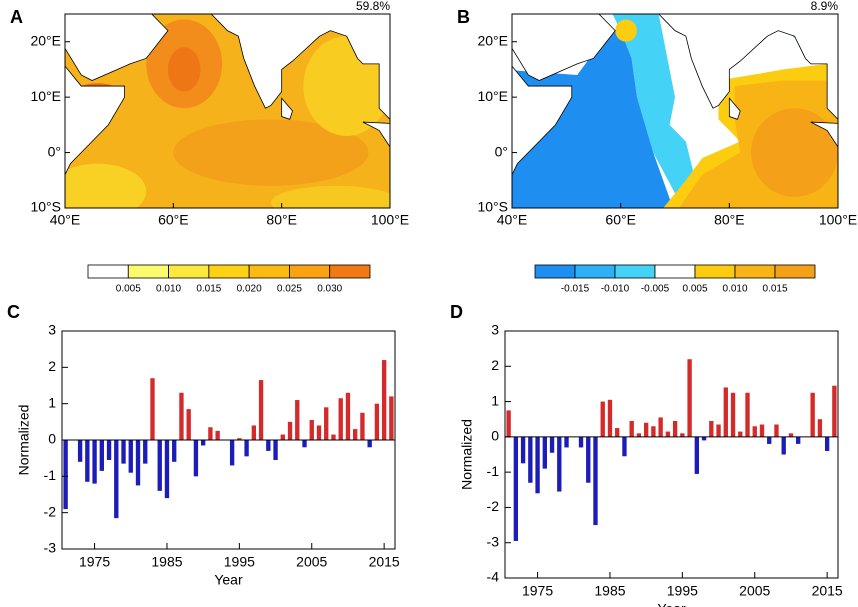 The width and height of the screenshot is (858, 607). Describe the element at coordinates (827, 591) in the screenshot. I see `x-tick-label: 2015` at that location.